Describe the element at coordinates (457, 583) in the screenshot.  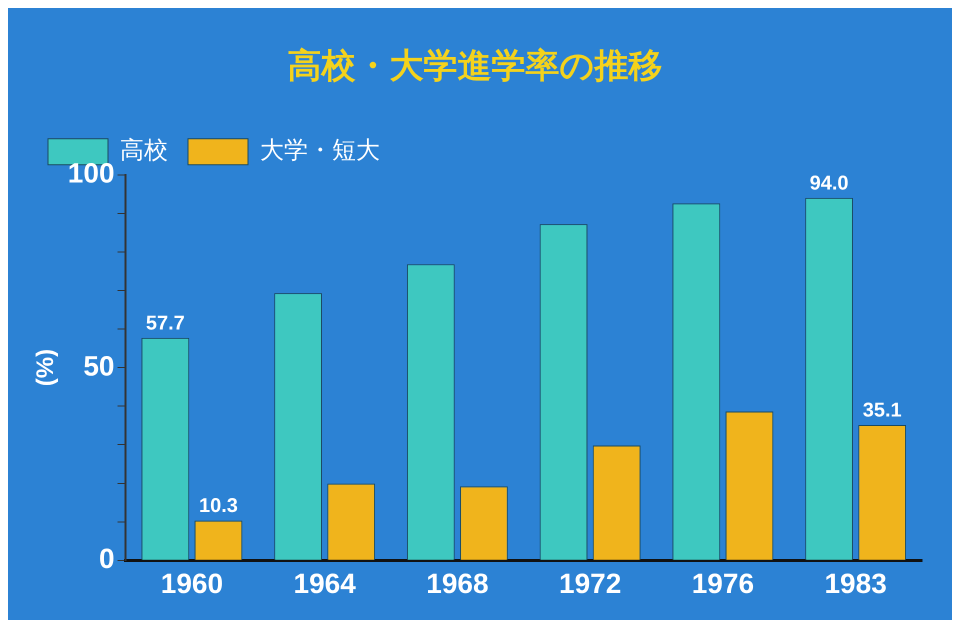
I see `x-tick-label: 1968` at that location.